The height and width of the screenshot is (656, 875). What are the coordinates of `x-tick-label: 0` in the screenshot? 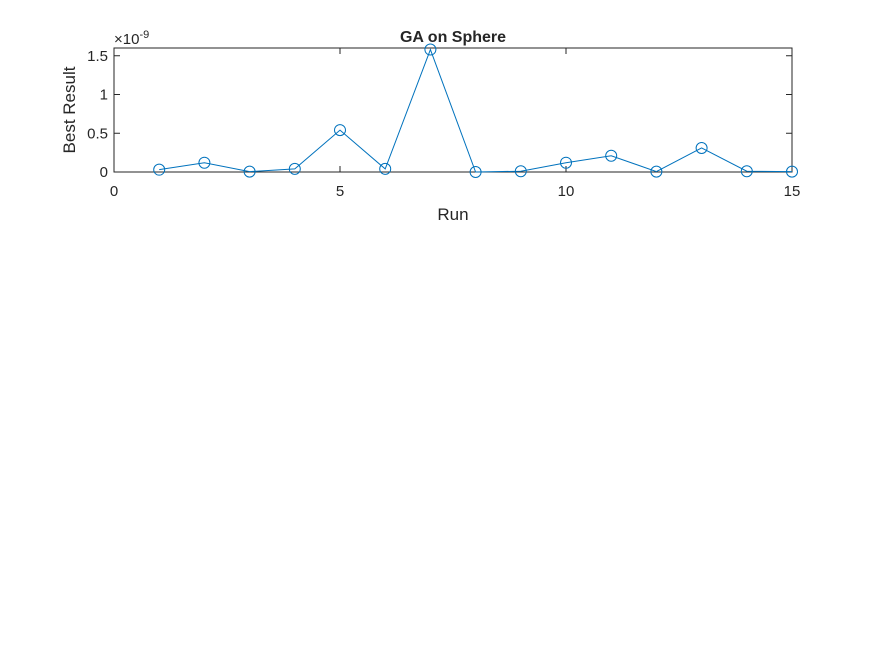 It's located at (114, 191).